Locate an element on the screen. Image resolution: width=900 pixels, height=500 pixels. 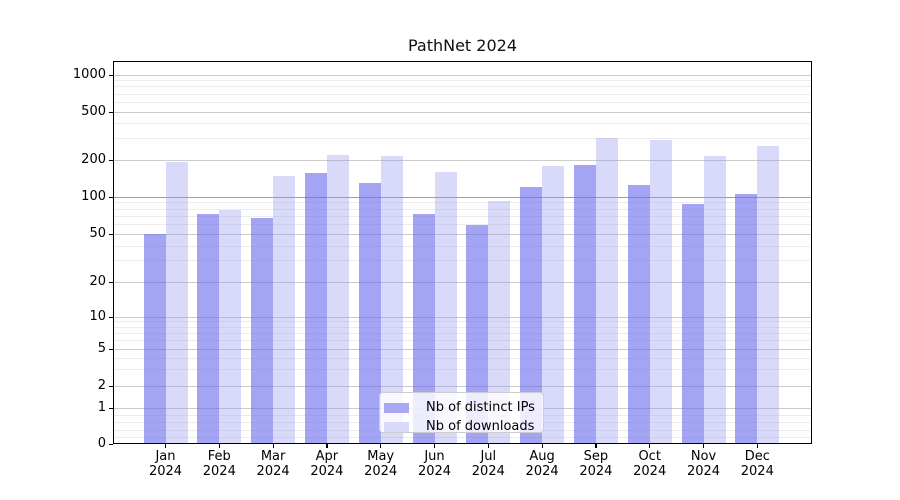
x-tick-label-oct: Oct 2024 is located at coordinates (650, 464).